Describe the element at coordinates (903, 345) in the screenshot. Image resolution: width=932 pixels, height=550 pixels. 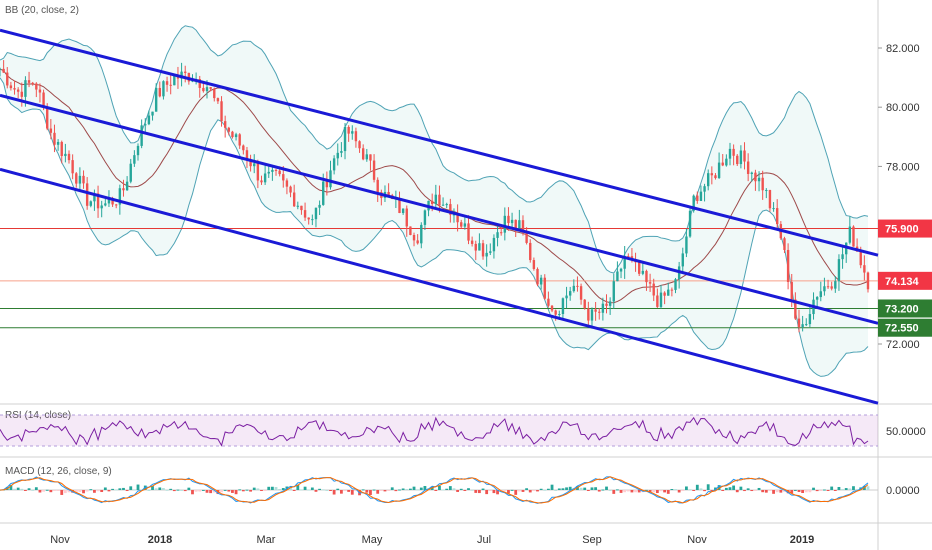
I see `price-tick-label: 72.000` at that location.